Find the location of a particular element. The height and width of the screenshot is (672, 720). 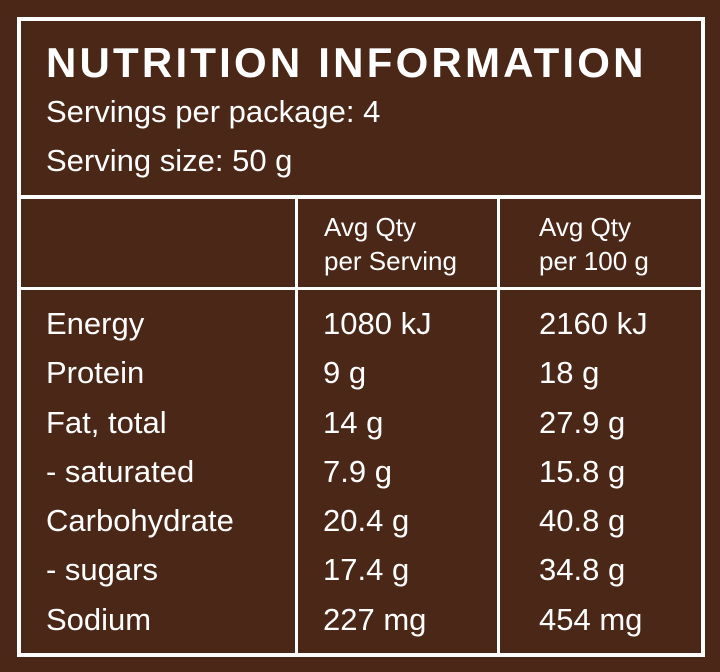

column-header-per-100g: Avg Qty per 100 g is located at coordinates (594, 244).